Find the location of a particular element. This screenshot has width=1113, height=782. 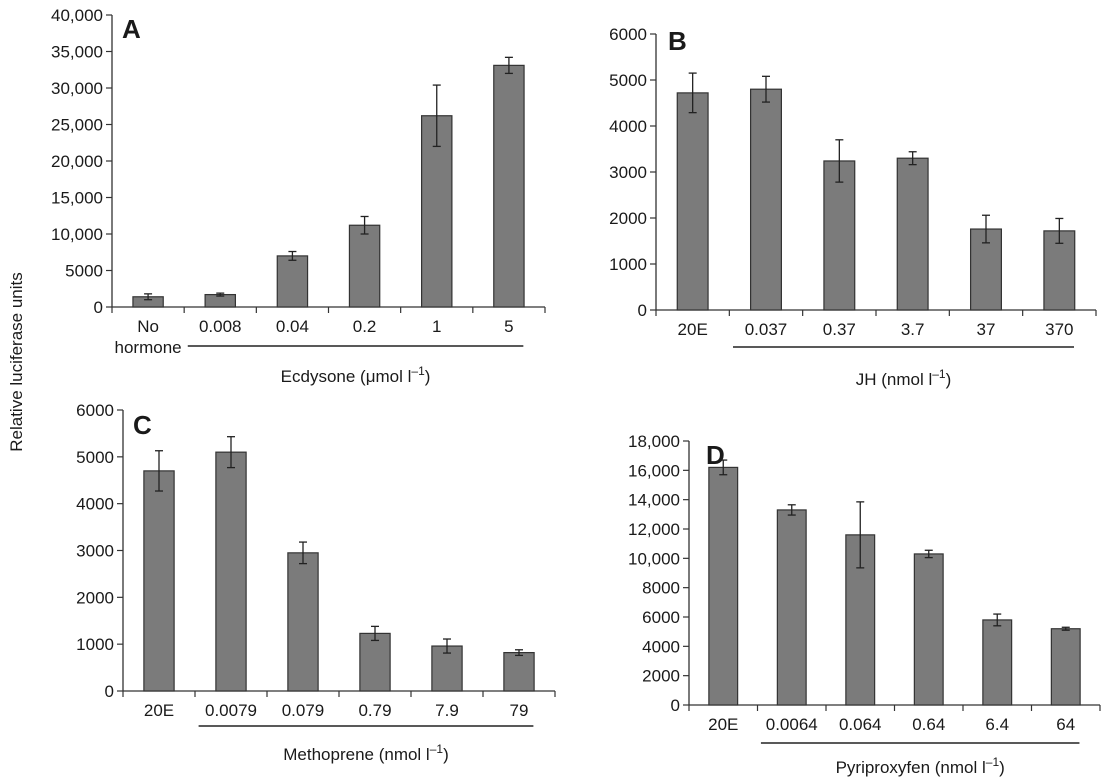

panel-letter: A is located at coordinates (131, 29).